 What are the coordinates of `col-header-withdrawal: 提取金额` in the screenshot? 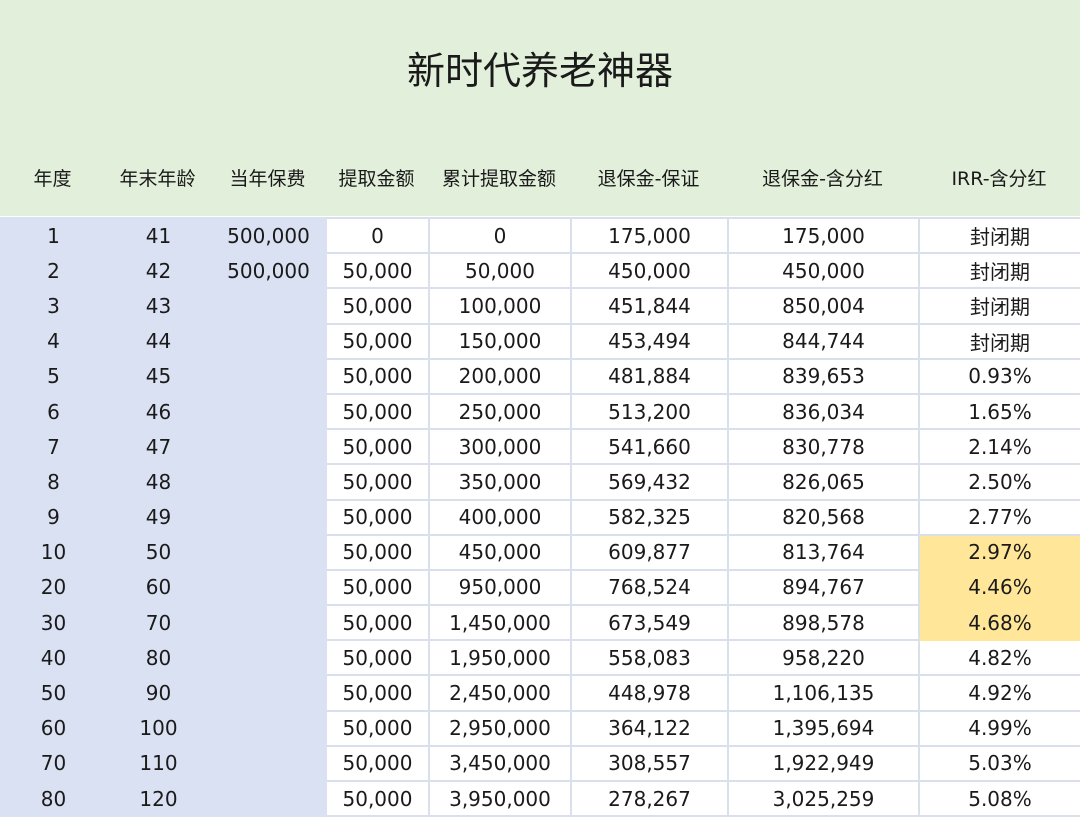 It's located at (376, 179).